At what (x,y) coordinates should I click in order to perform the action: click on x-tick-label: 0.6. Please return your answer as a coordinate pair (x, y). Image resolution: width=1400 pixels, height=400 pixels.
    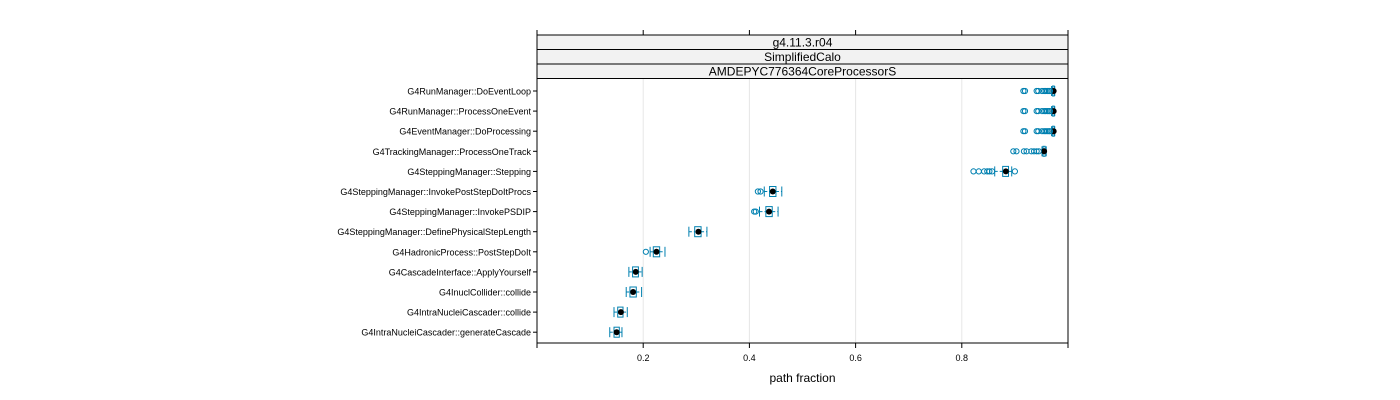
    Looking at the image, I should click on (855, 358).